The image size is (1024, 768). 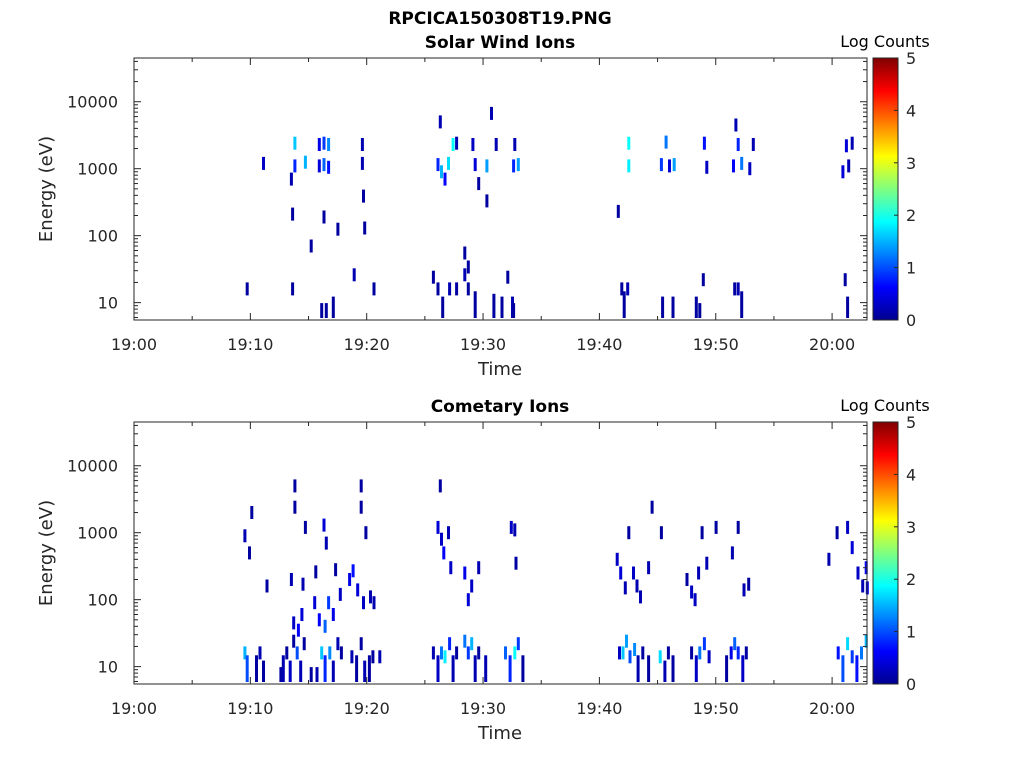 What do you see at coordinates (102, 600) in the screenshot?
I see `cometary-y-tick-label: 100` at bounding box center [102, 600].